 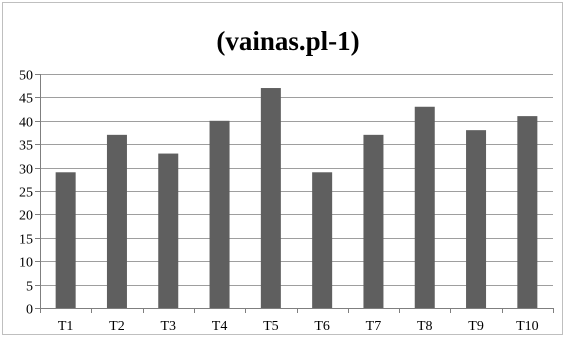 I want to click on x-tick-label: T7, so click(x=374, y=326).